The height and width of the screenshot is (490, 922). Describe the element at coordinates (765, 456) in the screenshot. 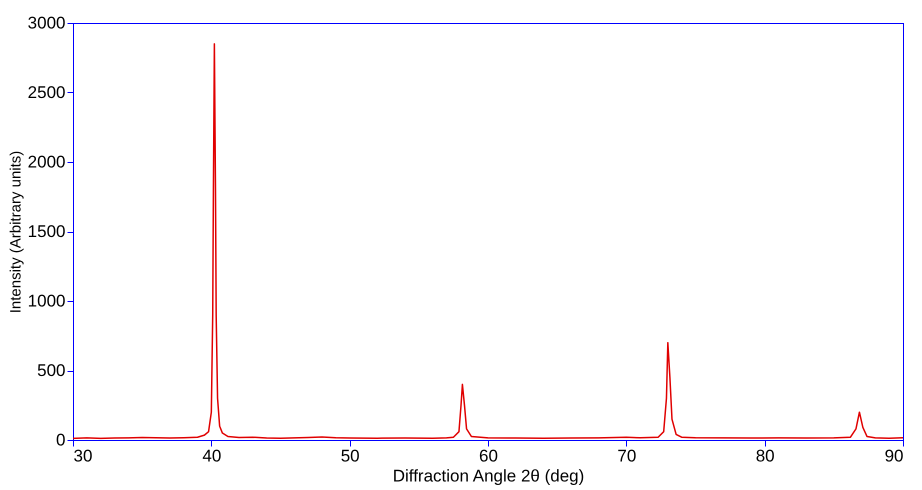

I see `x-tick-label: 80` at that location.